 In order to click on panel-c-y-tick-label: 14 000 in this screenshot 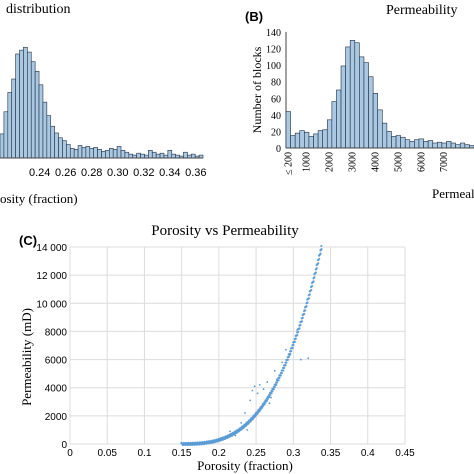, I will do `click(51, 248)`.